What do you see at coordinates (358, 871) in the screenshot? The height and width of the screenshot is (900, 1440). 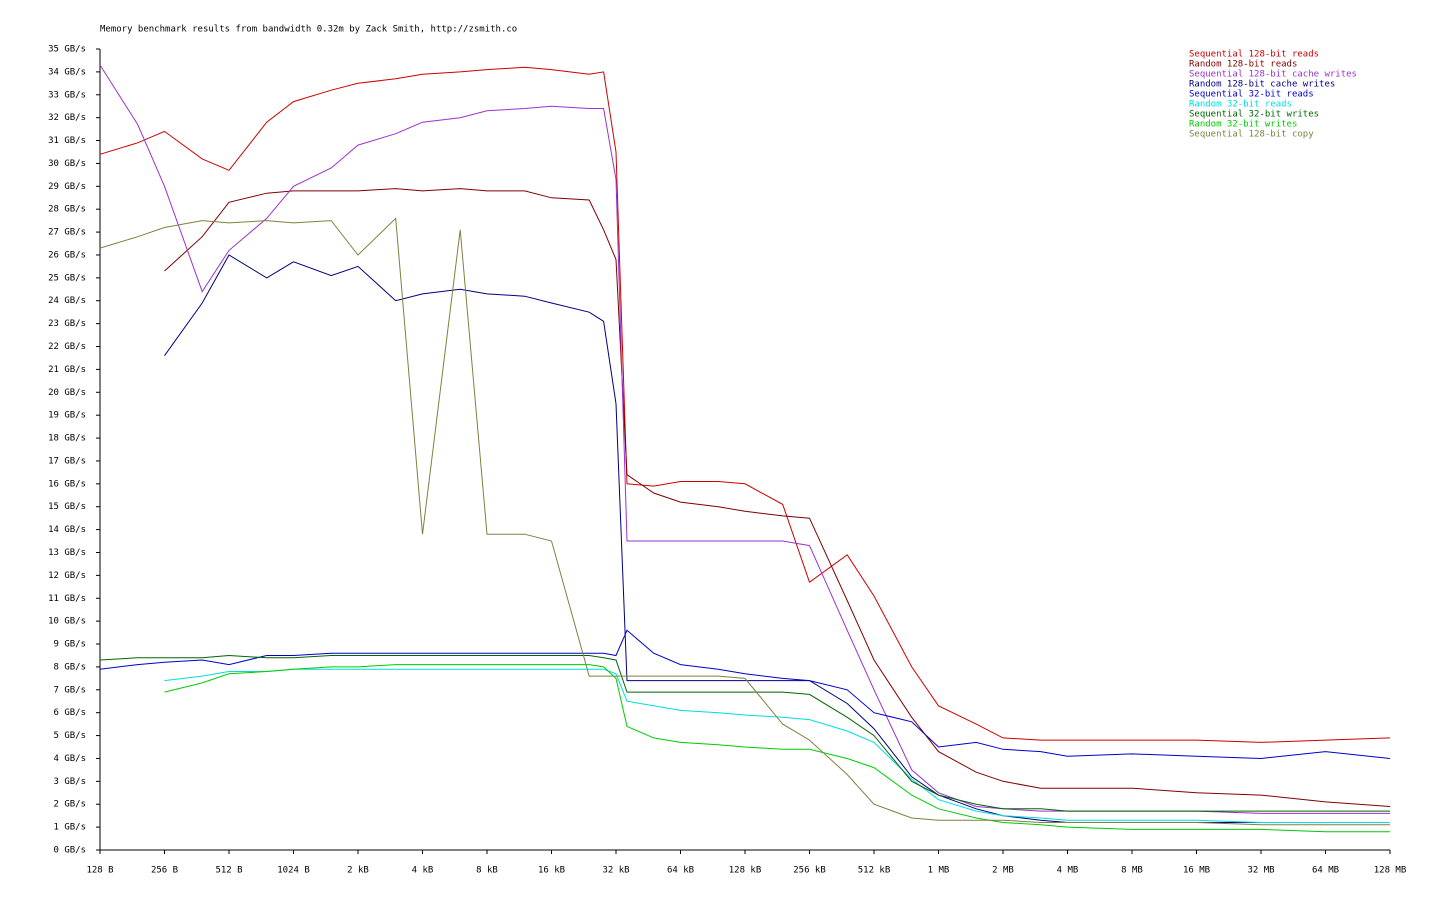 I see `x-tick-label: 2 kB` at bounding box center [358, 871].